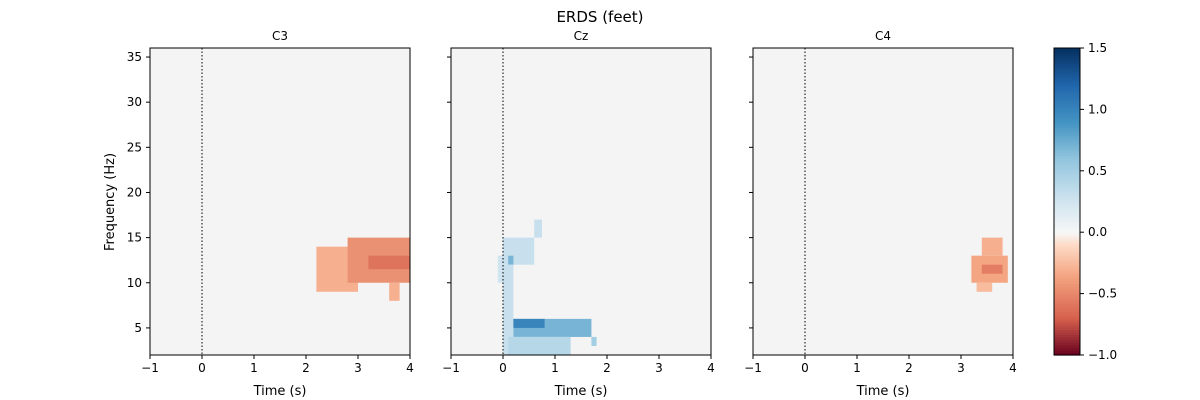 The height and width of the screenshot is (400, 1200). Describe the element at coordinates (581, 36) in the screenshot. I see `channel-label: Cz` at that location.